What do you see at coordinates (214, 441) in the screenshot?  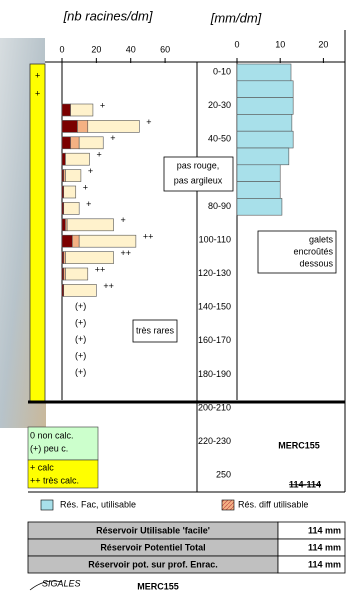 I see `depth-label: 220-230` at bounding box center [214, 441].